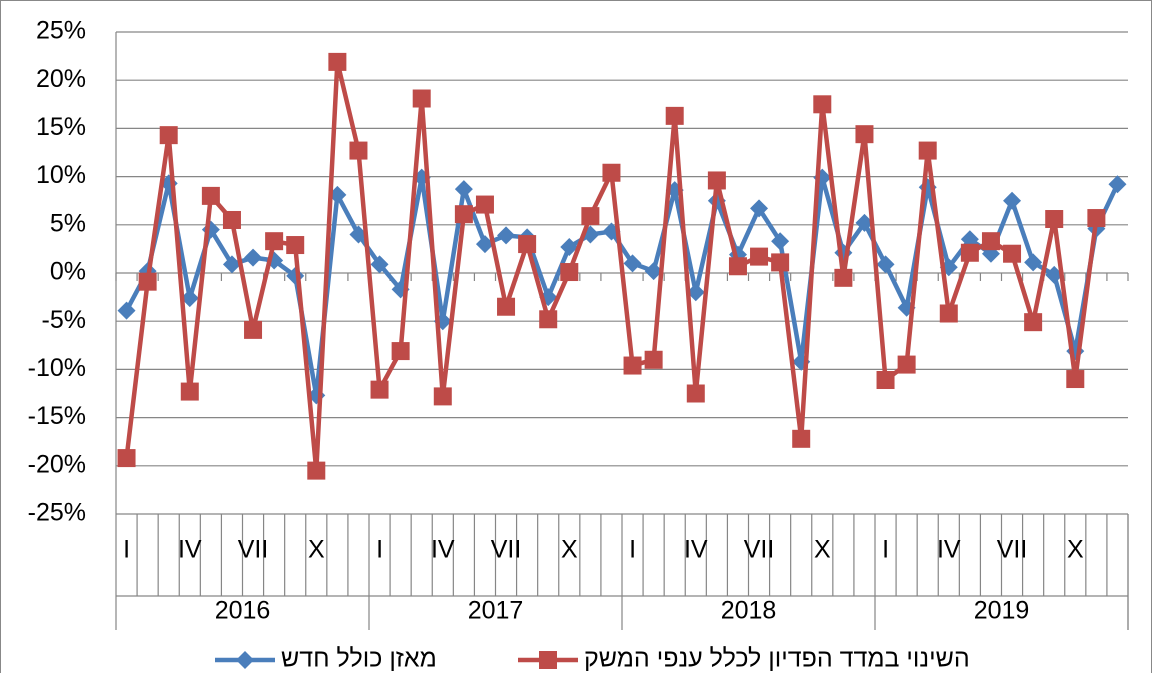  I want to click on y-tick-label: -15%, so click(57, 416).